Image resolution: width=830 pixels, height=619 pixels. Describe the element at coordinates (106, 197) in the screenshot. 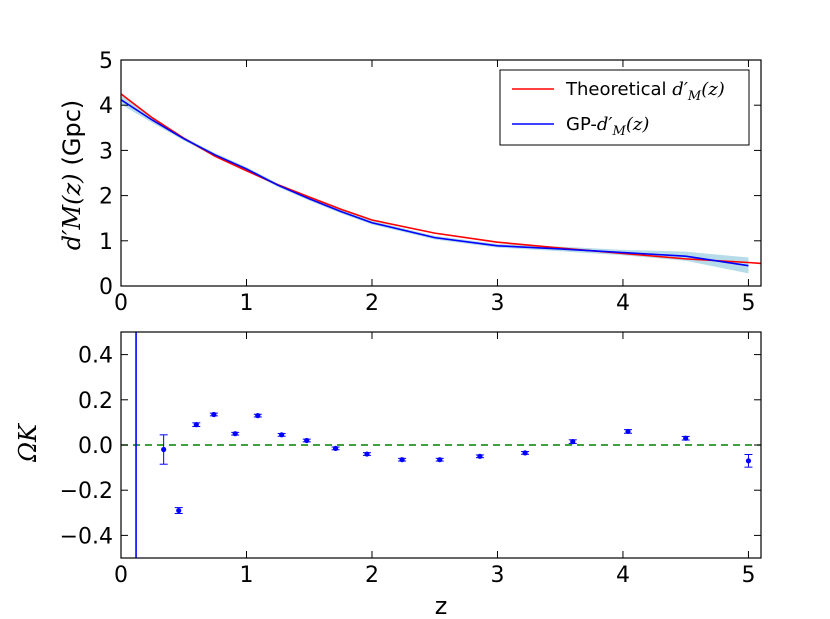

I see `top-ytick-label: 2` at that location.